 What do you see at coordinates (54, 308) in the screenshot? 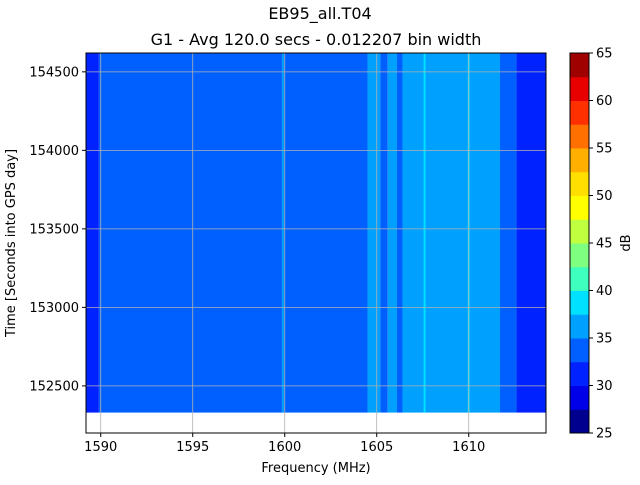
I see `y-tick-label: 153000` at bounding box center [54, 308].